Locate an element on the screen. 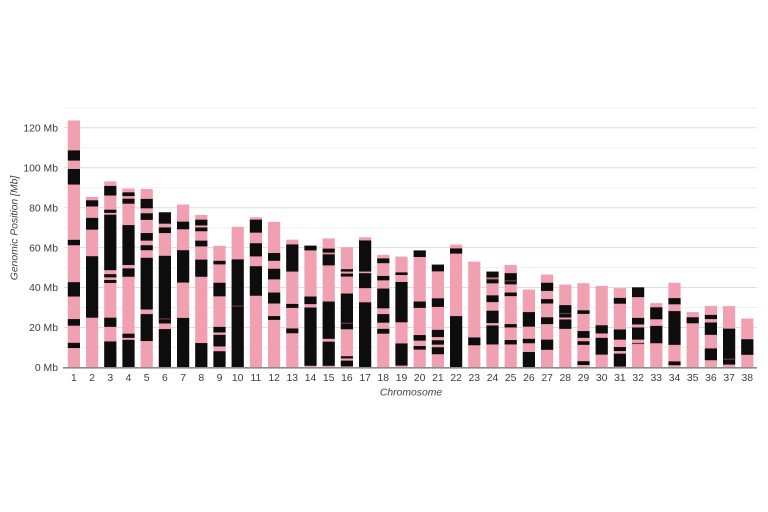  svg-text: 25 is located at coordinates (511, 378).